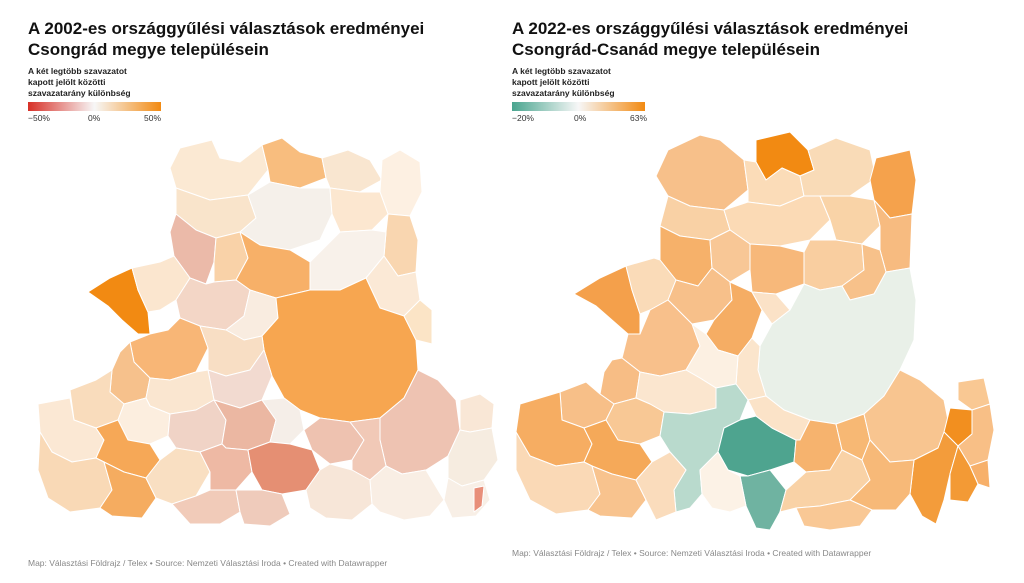  Describe the element at coordinates (39, 118) in the screenshot. I see `legend-min-label: −50%` at that location.